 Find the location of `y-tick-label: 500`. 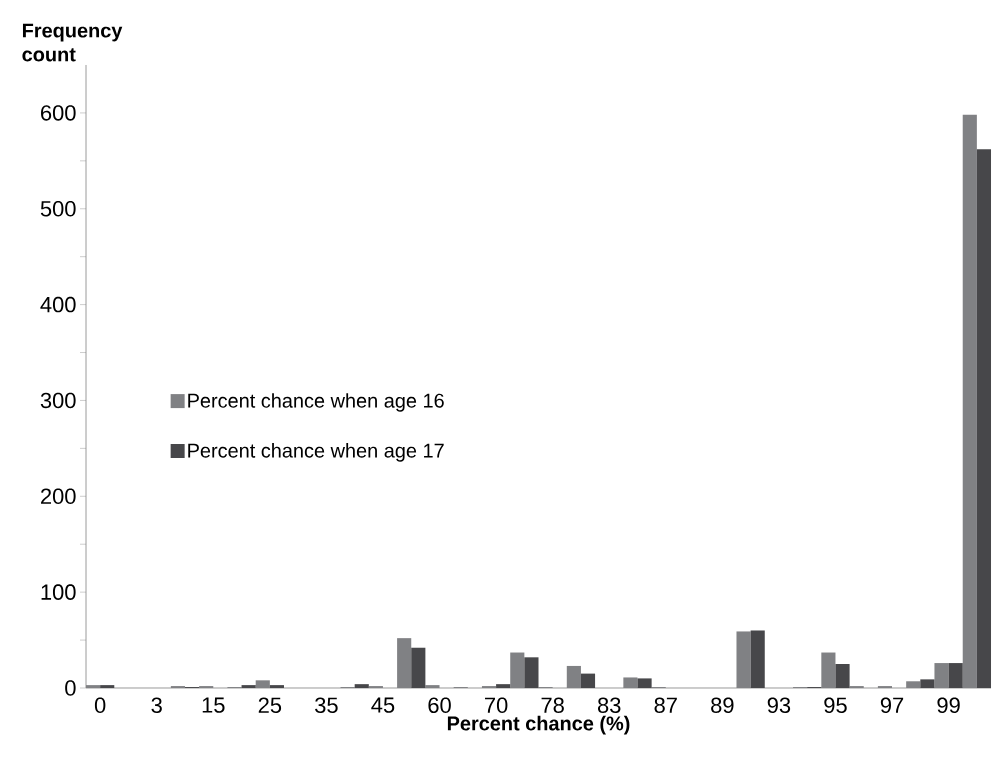

y-tick-label: 500 is located at coordinates (58, 208).